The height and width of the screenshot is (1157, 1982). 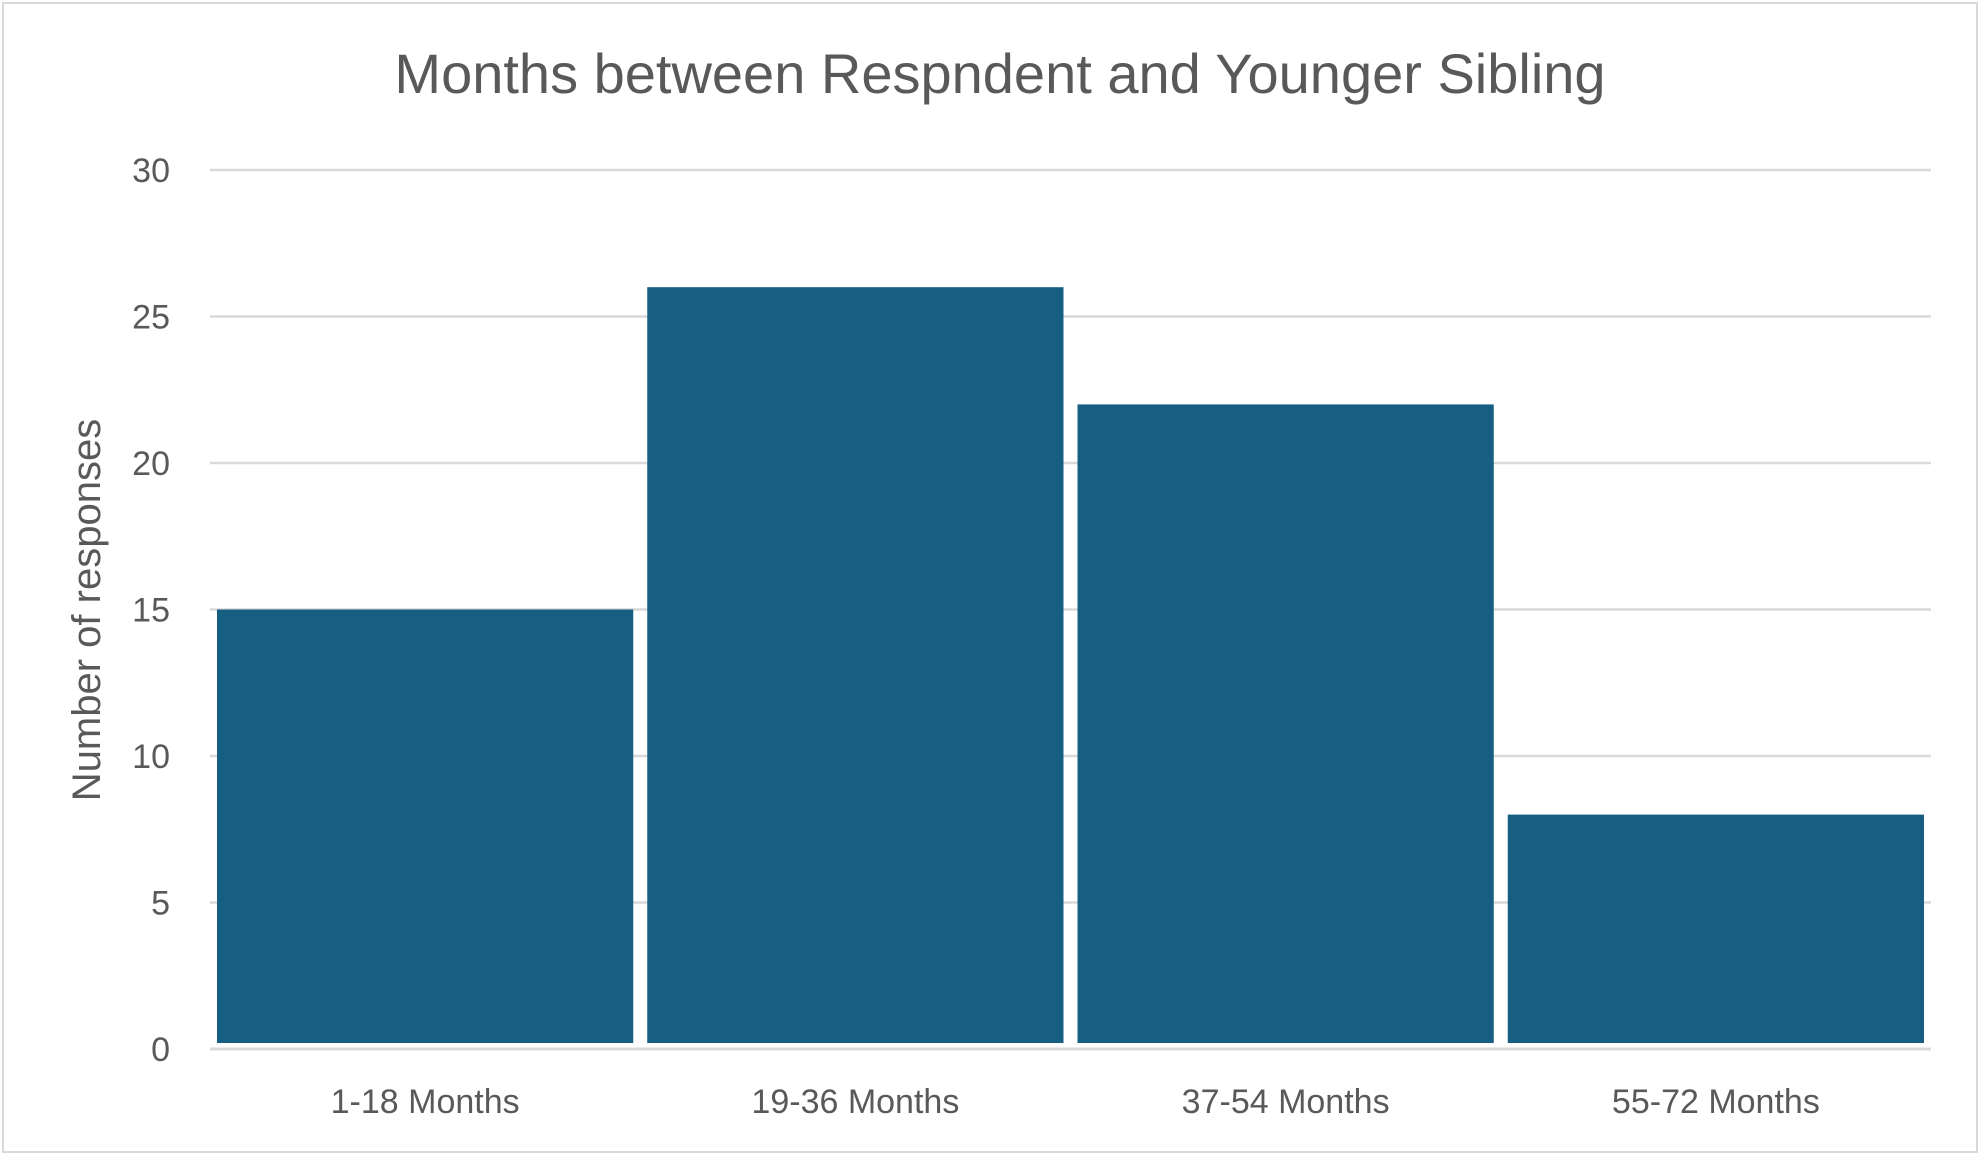 I want to click on y-axis-ticks: 0 5 10 15 20 25 30, so click(x=151, y=610).